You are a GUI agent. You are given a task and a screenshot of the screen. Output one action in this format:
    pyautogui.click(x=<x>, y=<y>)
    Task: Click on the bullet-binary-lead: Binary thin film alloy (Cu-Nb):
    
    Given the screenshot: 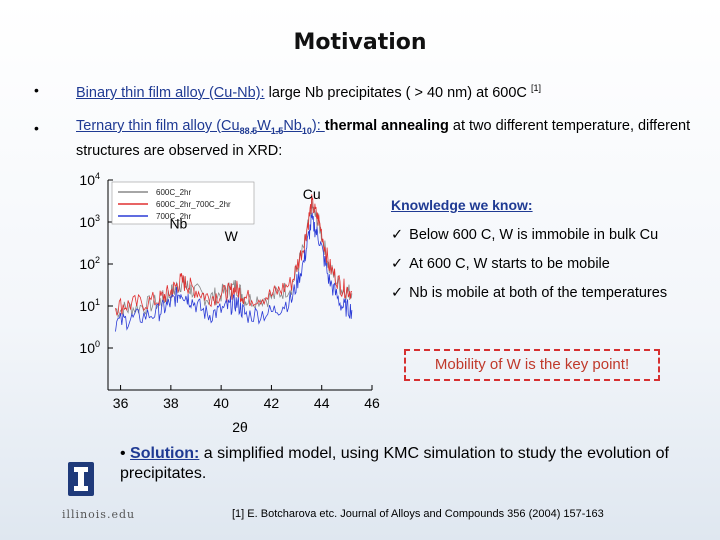 What is the action you would take?
    pyautogui.click(x=170, y=92)
    